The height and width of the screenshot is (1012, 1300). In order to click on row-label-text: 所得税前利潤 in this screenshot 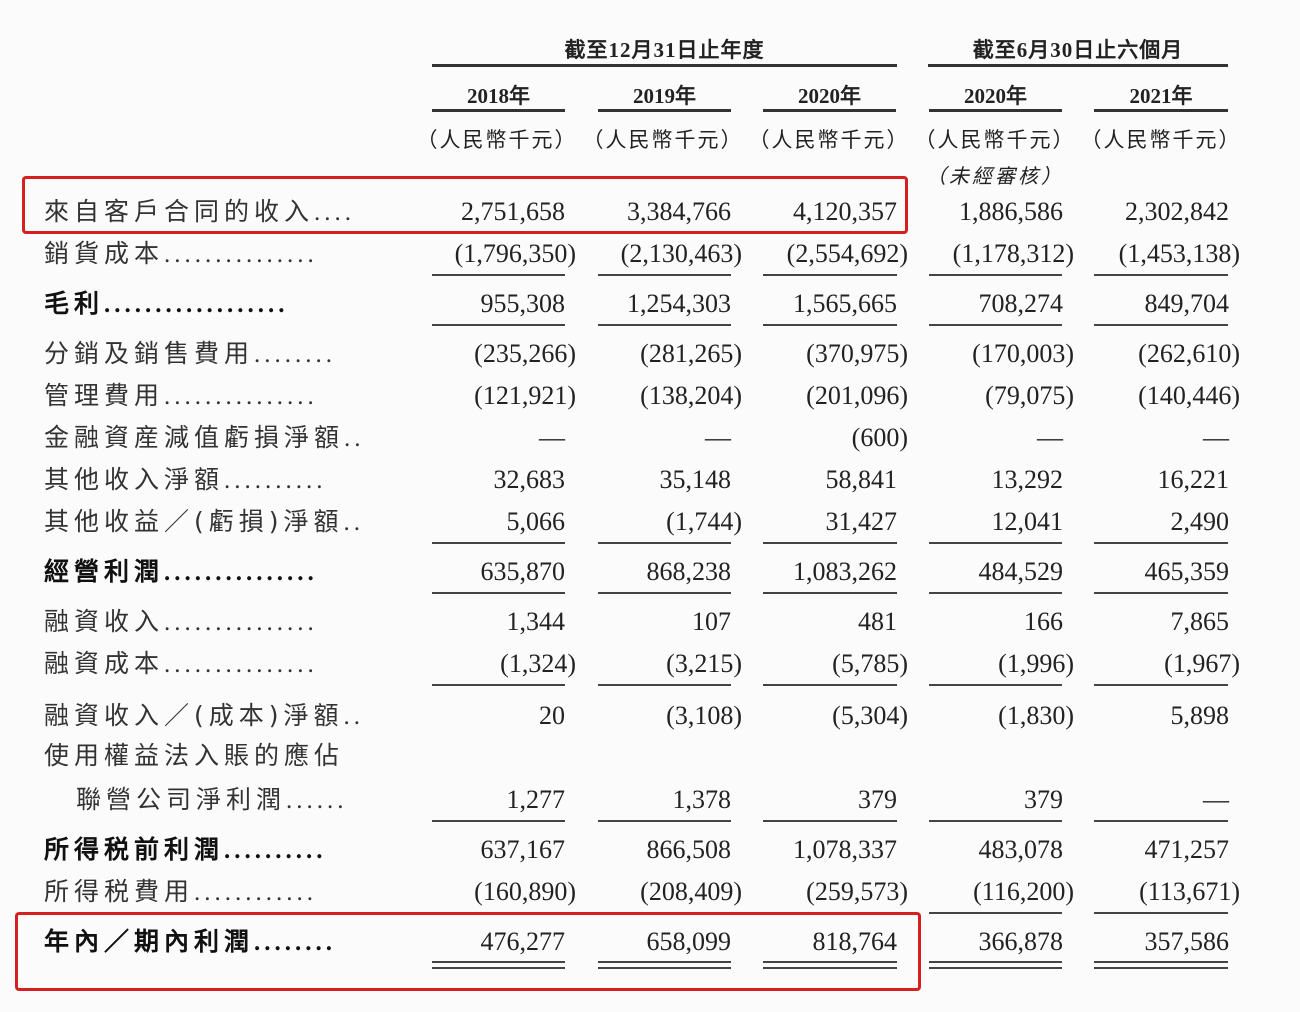, I will do `click(134, 849)`.